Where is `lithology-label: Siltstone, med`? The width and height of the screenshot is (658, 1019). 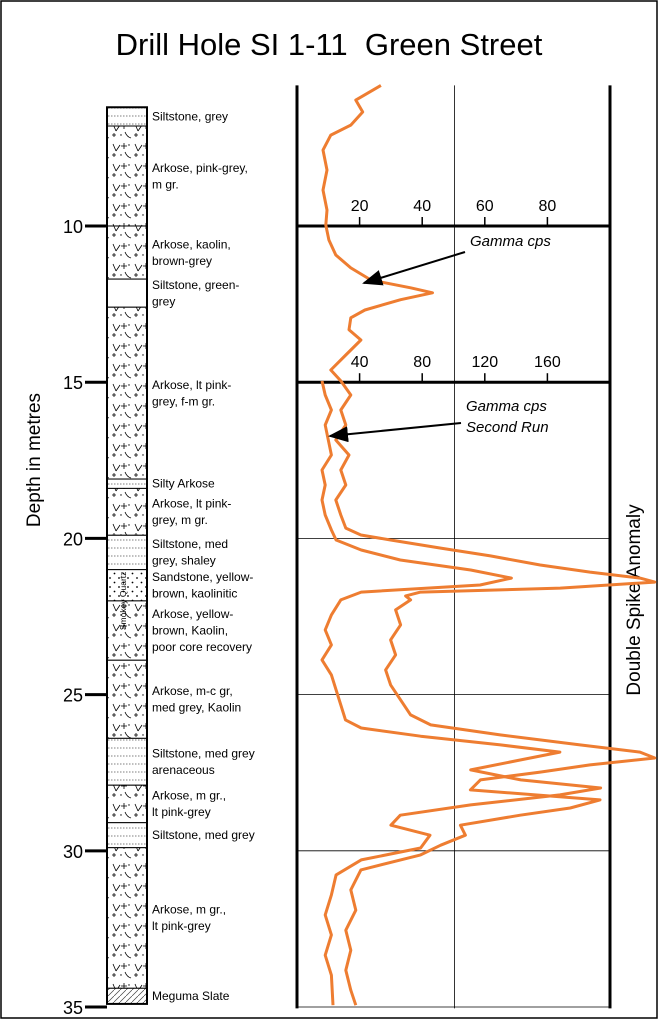
lithology-label: Siltstone, med is located at coordinates (190, 544).